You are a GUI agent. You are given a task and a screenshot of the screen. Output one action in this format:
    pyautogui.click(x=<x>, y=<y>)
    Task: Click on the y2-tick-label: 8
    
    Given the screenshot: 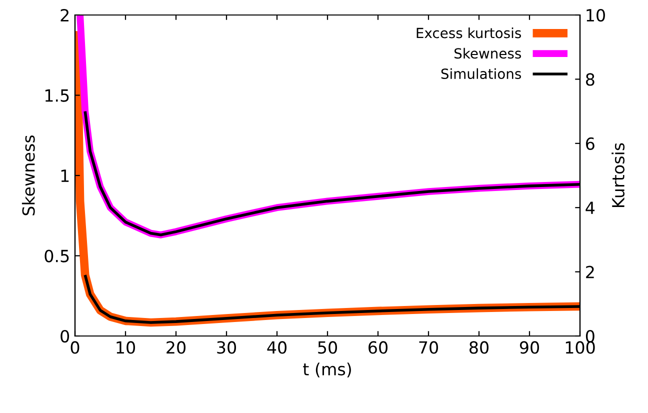 What is the action you would take?
    pyautogui.click(x=590, y=79)
    